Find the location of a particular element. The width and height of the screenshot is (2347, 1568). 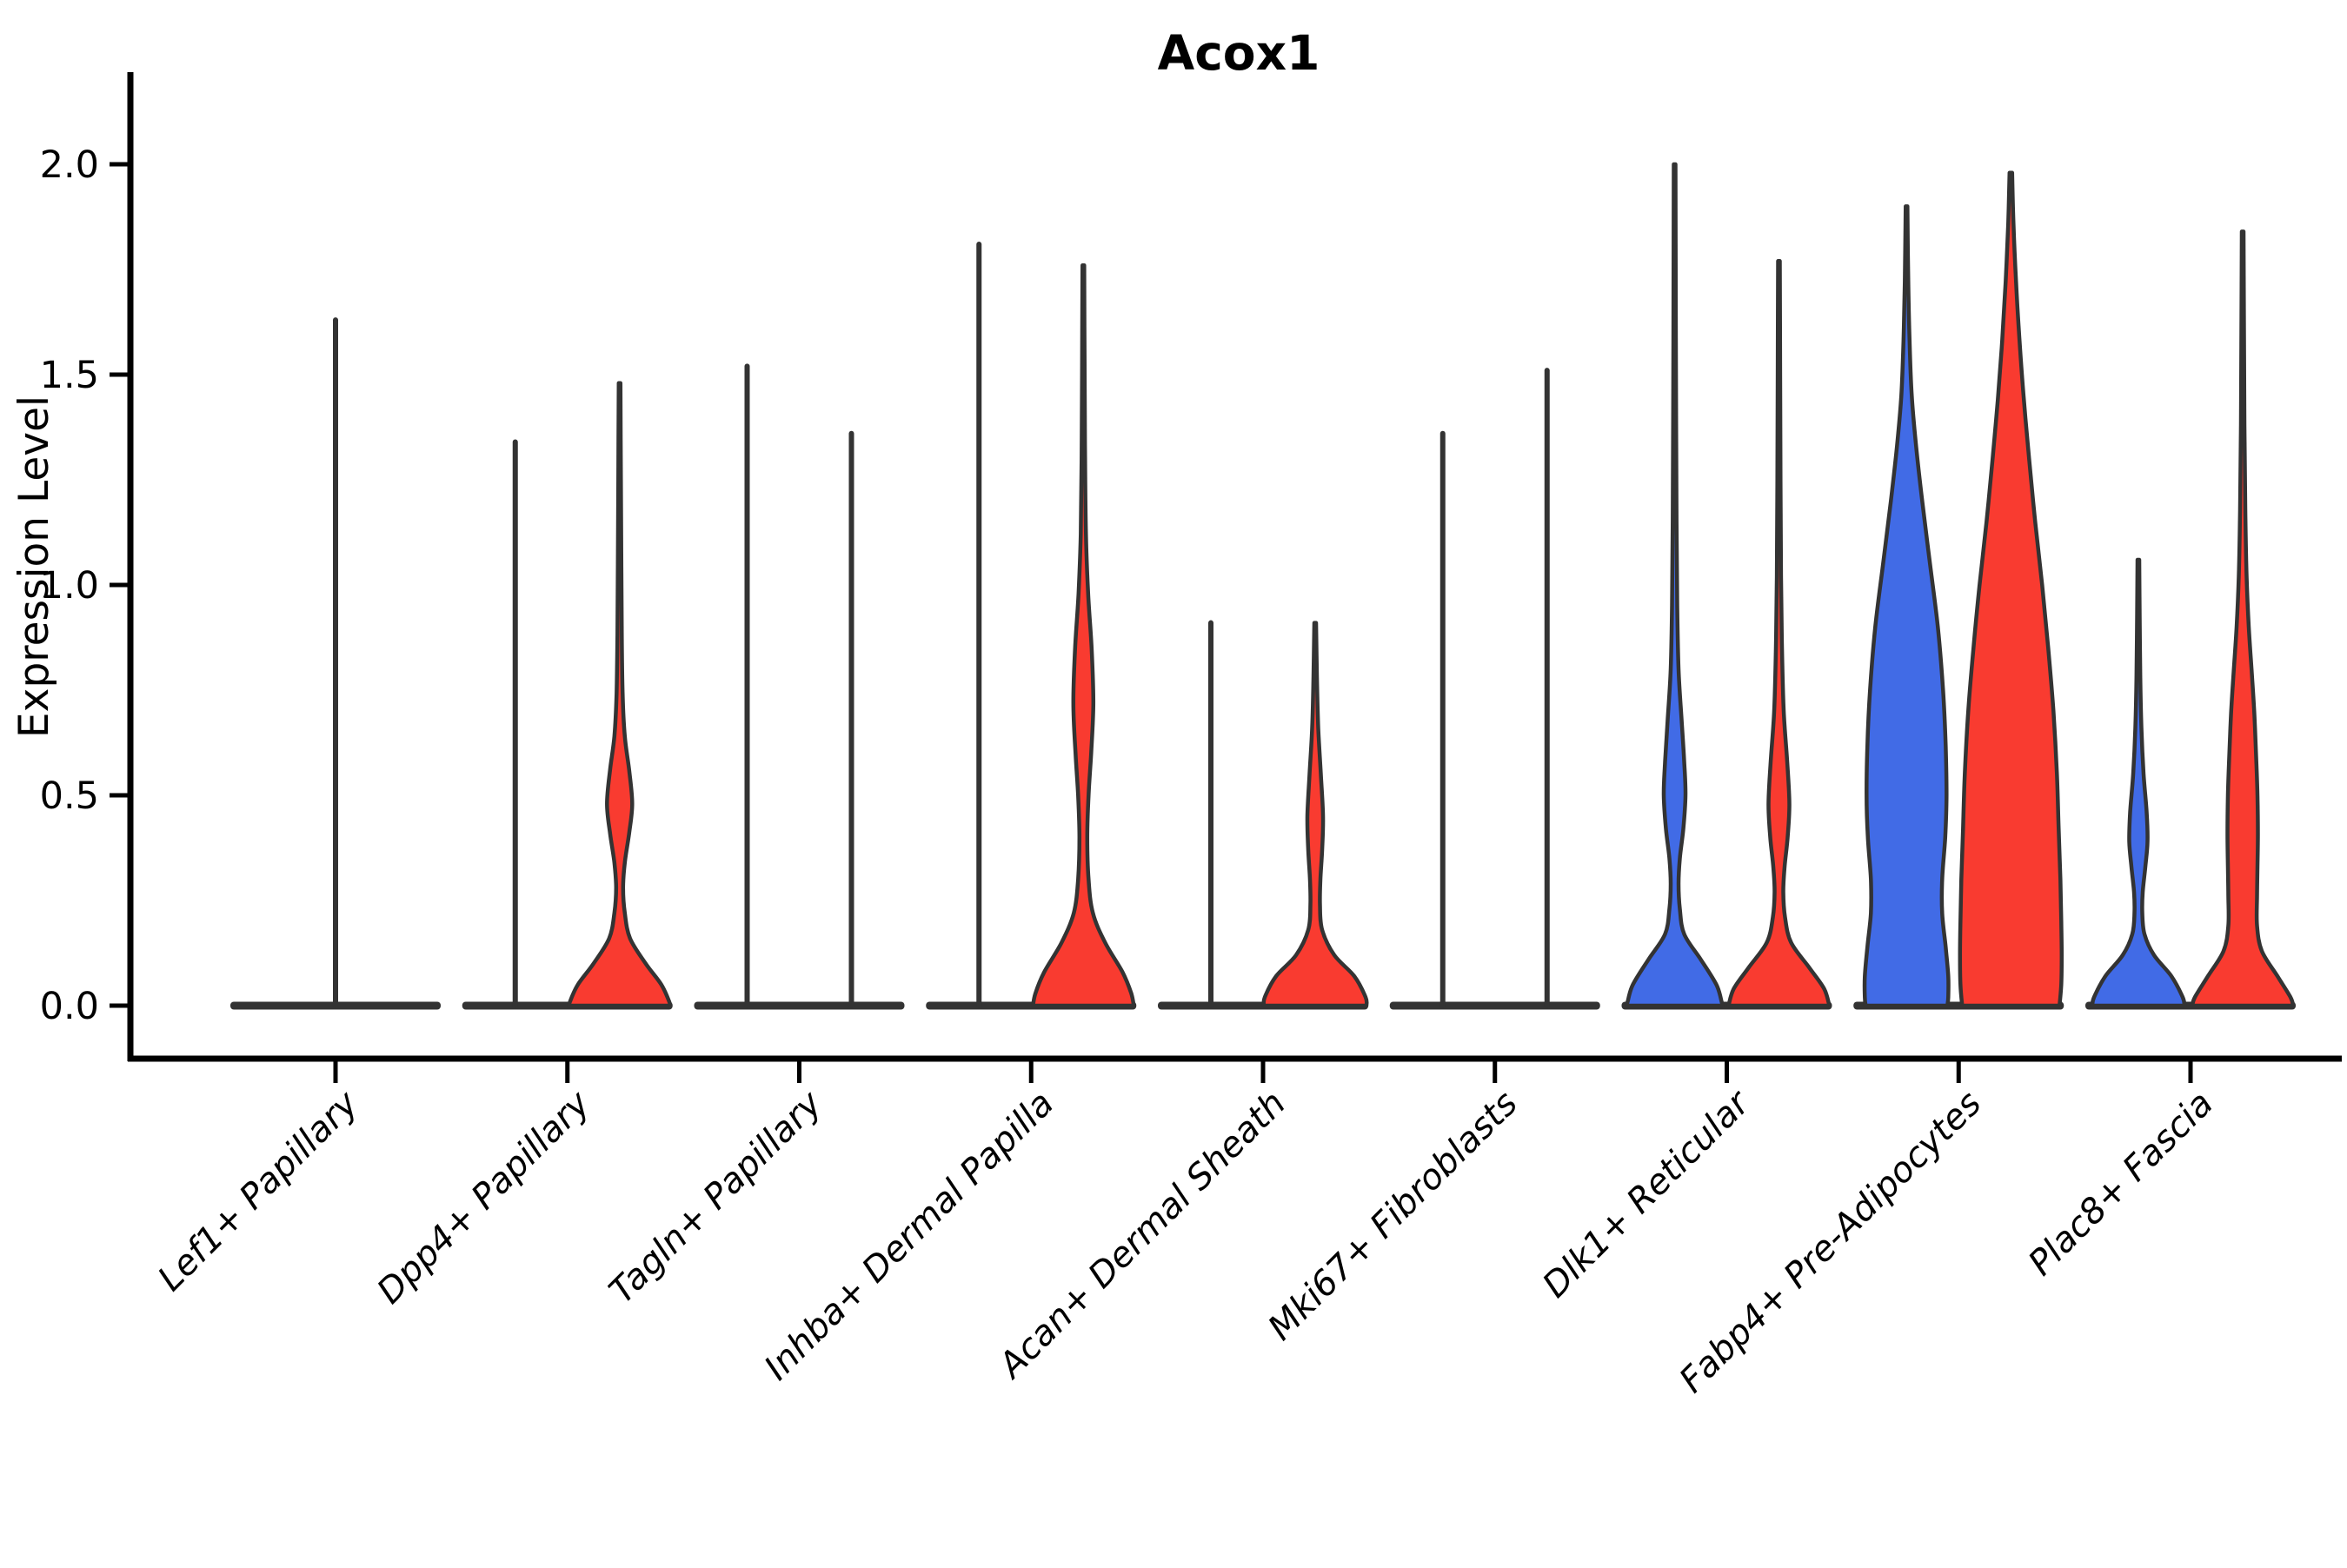

y-tick-label-4: 2.0 is located at coordinates (69, 165).